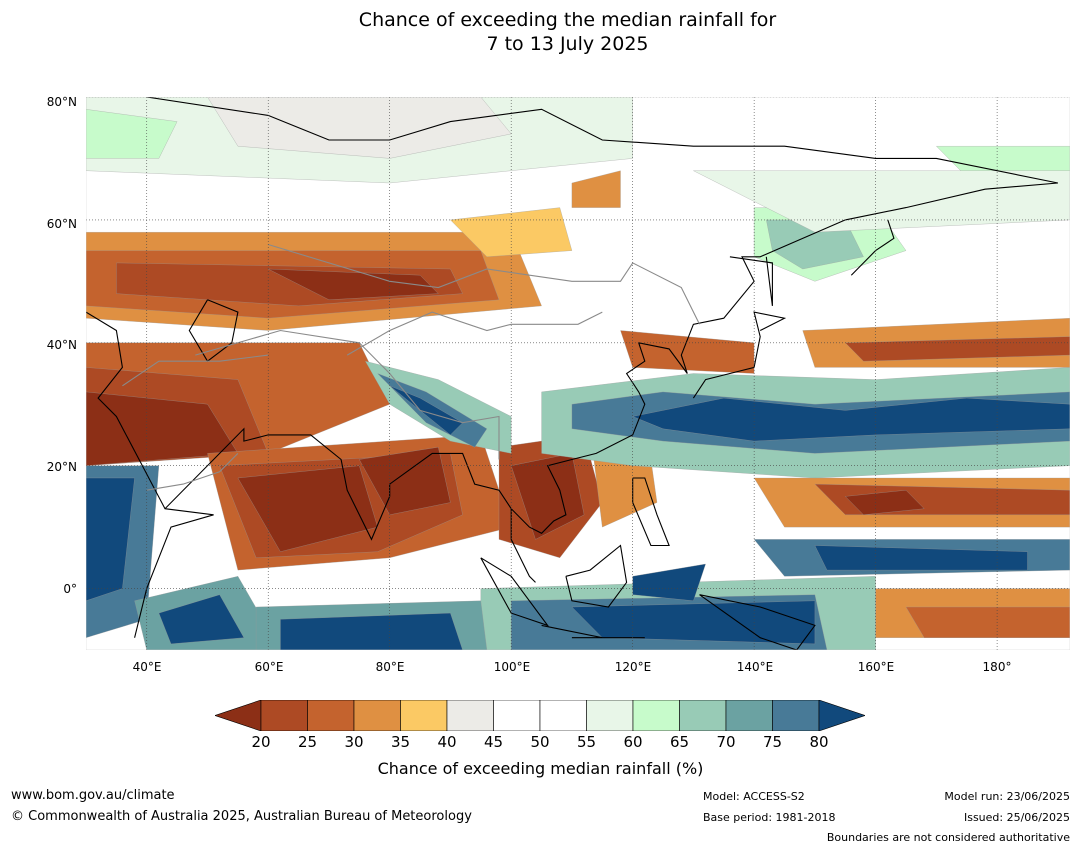 This screenshot has width=1081, height=850. Describe the element at coordinates (61, 345) in the screenshot. I see `lat-label-40n: 40°N` at that location.